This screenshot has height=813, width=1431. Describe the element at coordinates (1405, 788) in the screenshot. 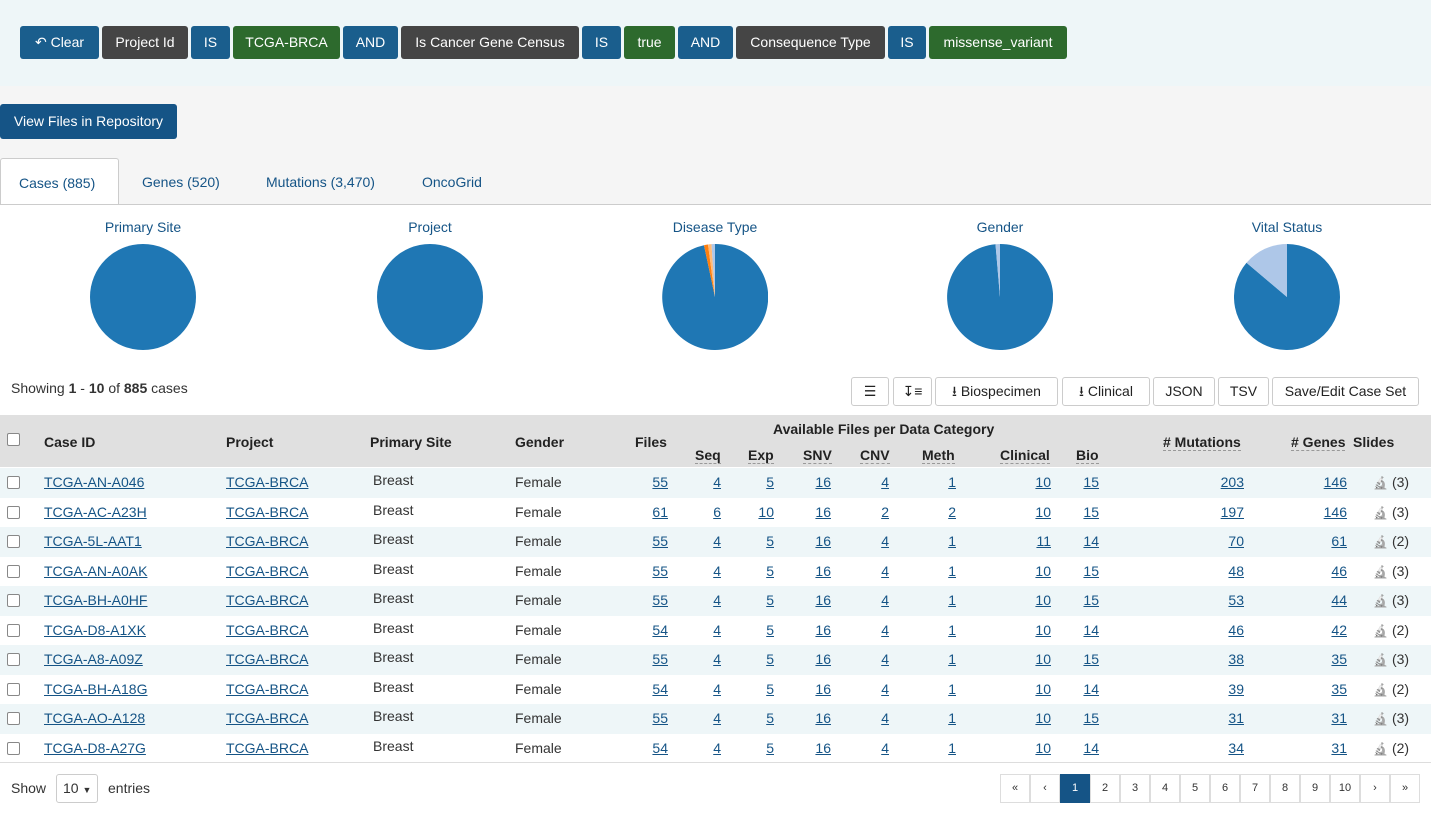

I see `pagination-nav-button: »` at that location.